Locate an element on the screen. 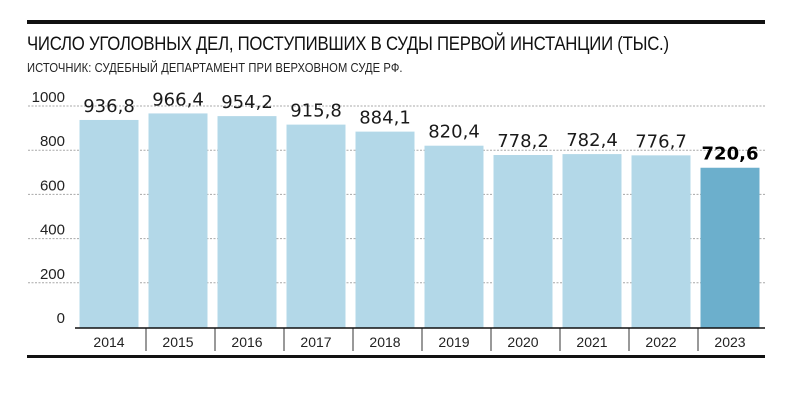  x-tick-label: 2014 is located at coordinates (108, 342).